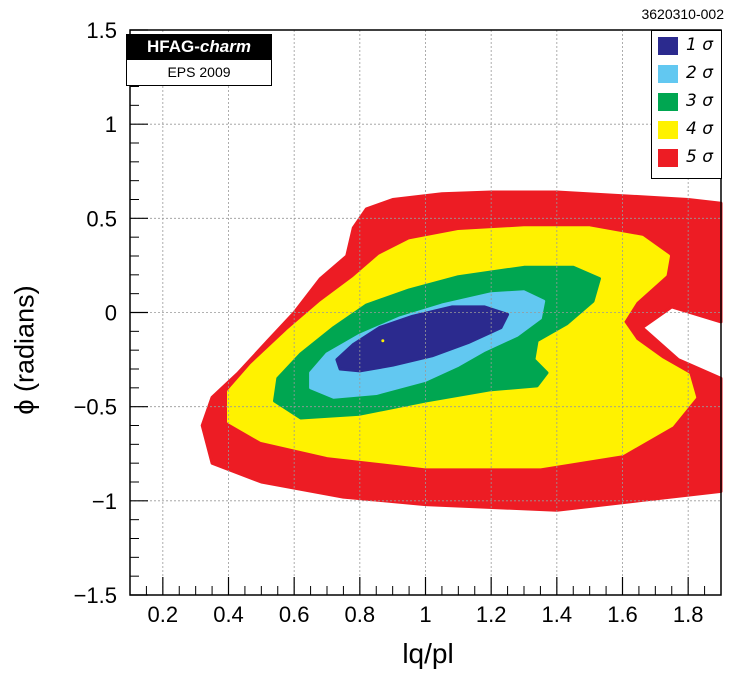 The height and width of the screenshot is (681, 734). I want to click on legend-label: 5 σ, so click(699, 157).